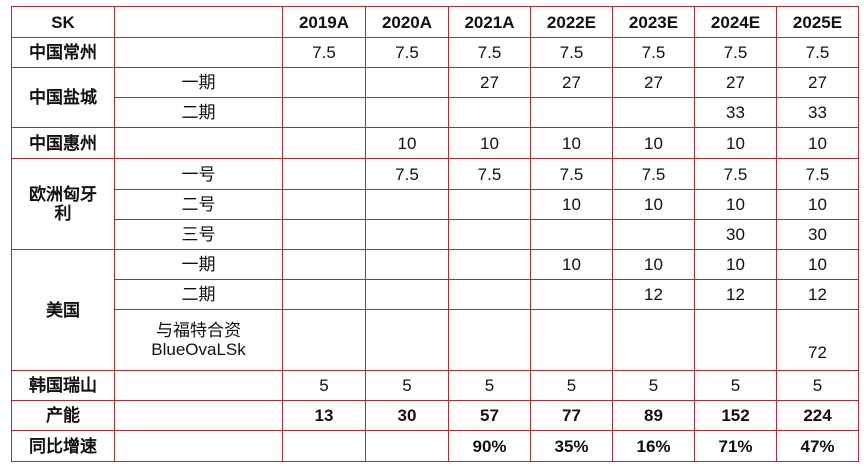 This screenshot has height=475, width=864. What do you see at coordinates (63, 385) in the screenshot?
I see `region-label: 韩国瑞山` at bounding box center [63, 385].